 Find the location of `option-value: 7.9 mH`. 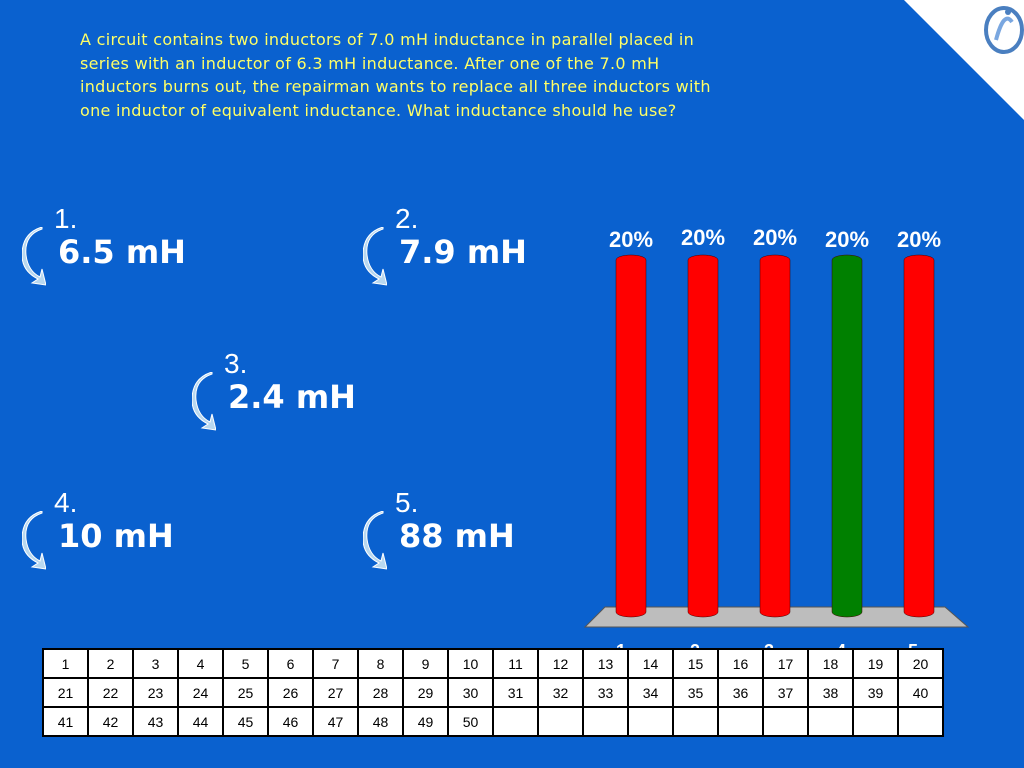

option-value: 7.9 mH is located at coordinates (463, 252).